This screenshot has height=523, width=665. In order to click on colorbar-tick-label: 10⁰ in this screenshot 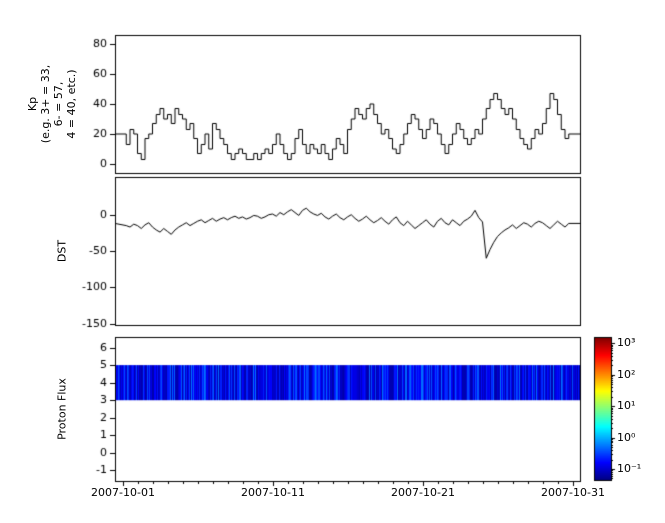, I will do `click(626, 437)`.